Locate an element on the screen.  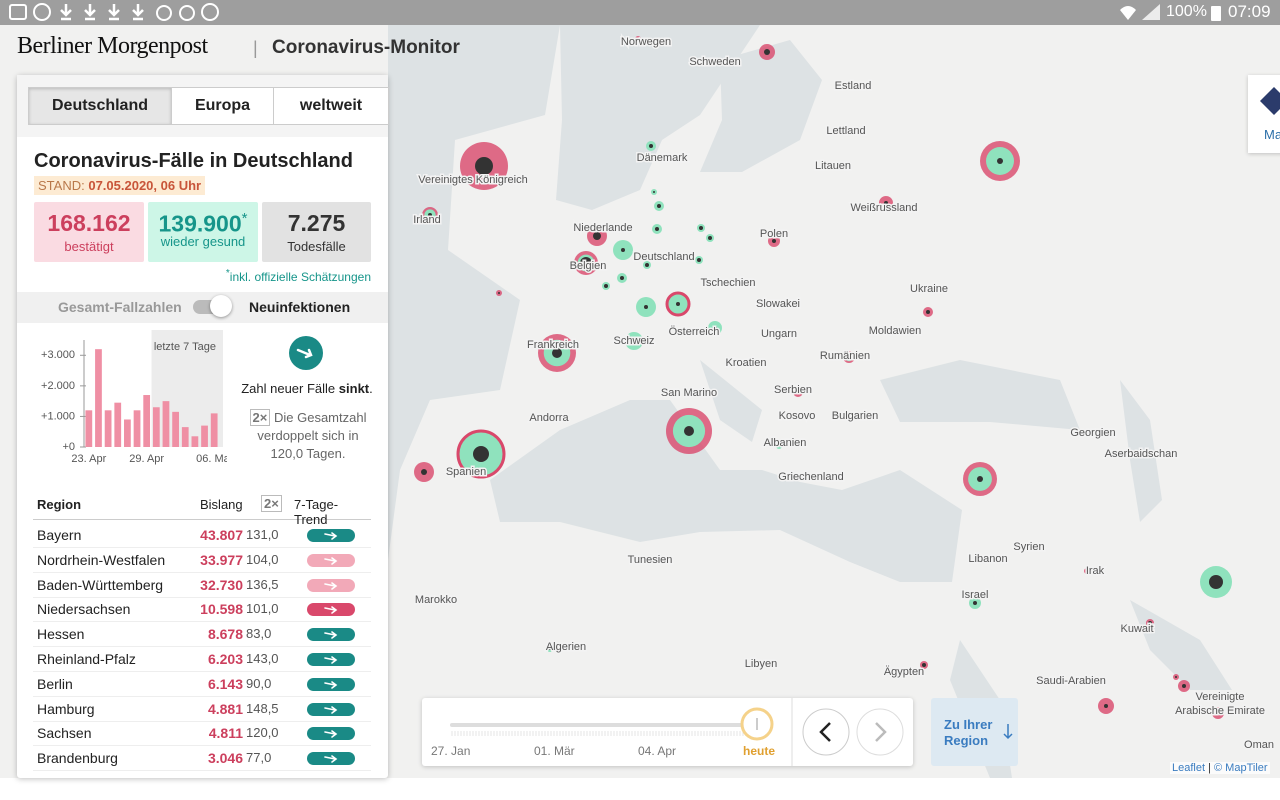
map-label: Schweden is located at coordinates (714, 62).